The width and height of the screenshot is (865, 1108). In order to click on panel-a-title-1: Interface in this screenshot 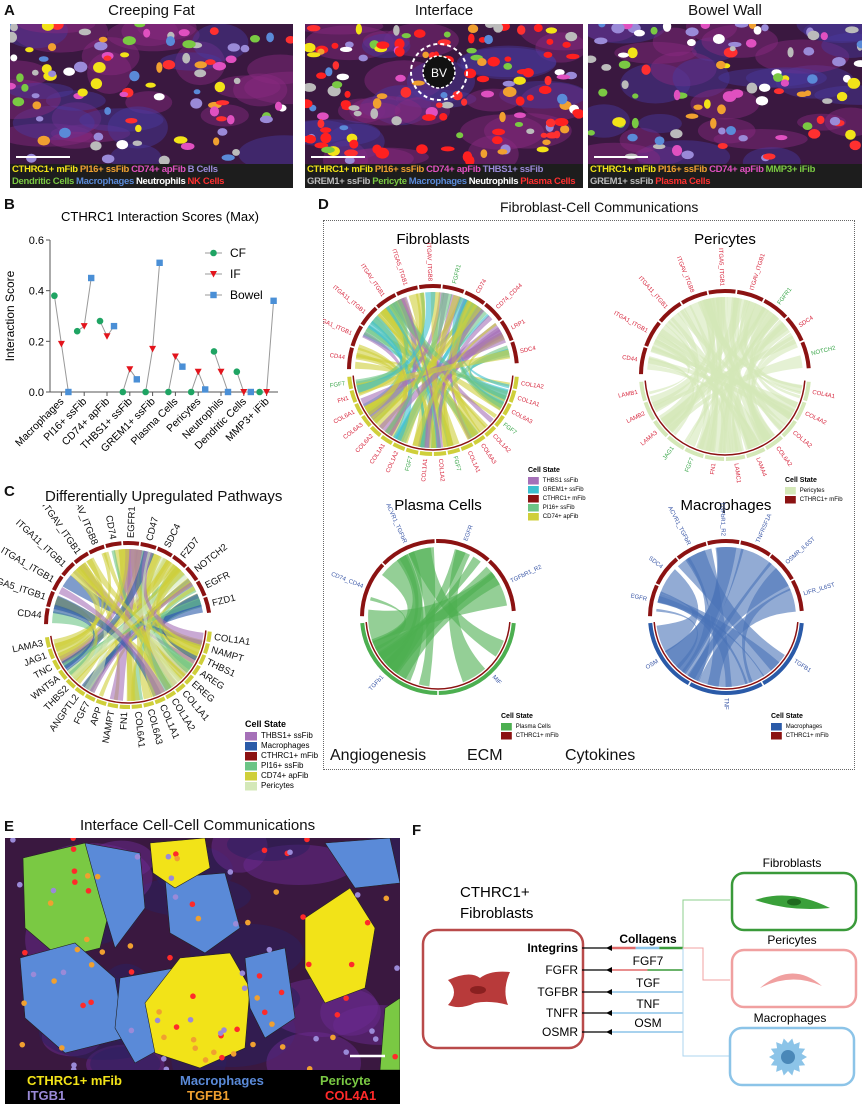, I will do `click(444, 10)`.